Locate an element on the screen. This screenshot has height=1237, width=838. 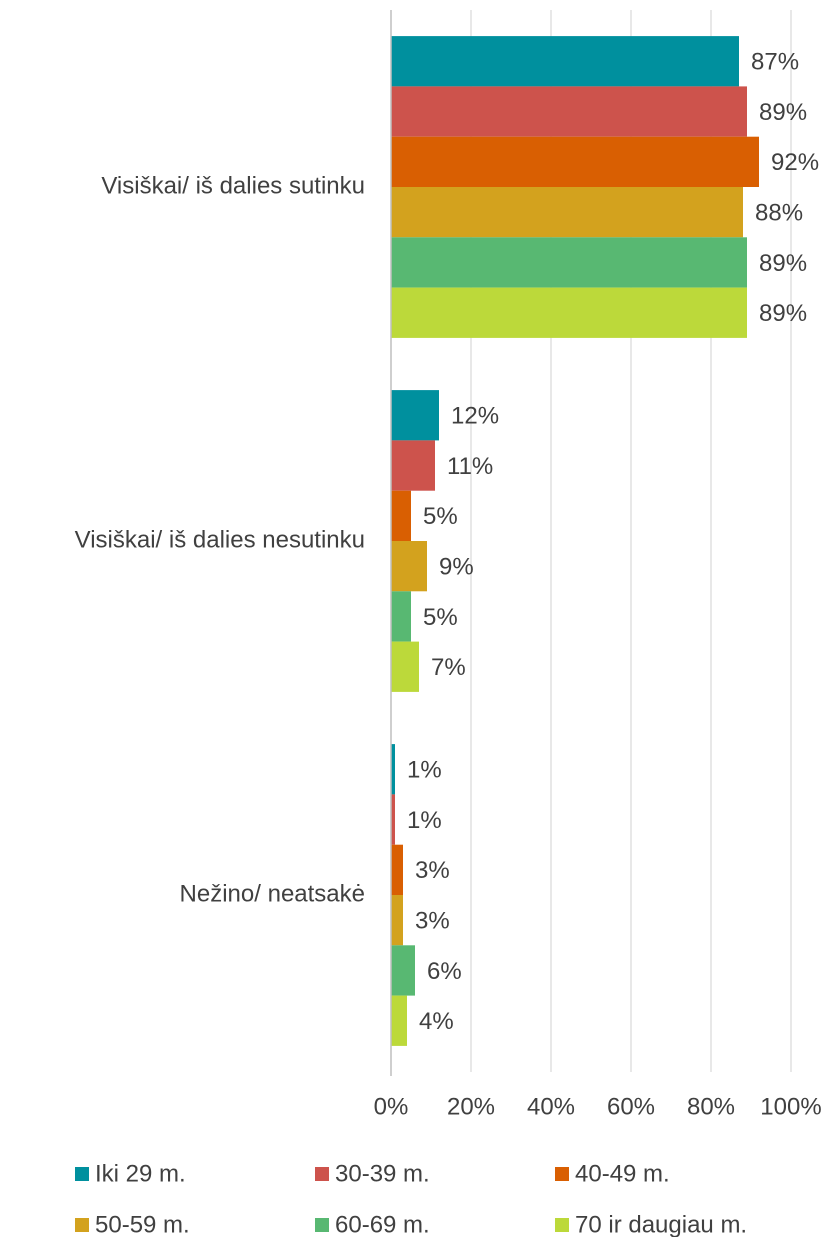
x-tick-label: 100% is located at coordinates (790, 1106).